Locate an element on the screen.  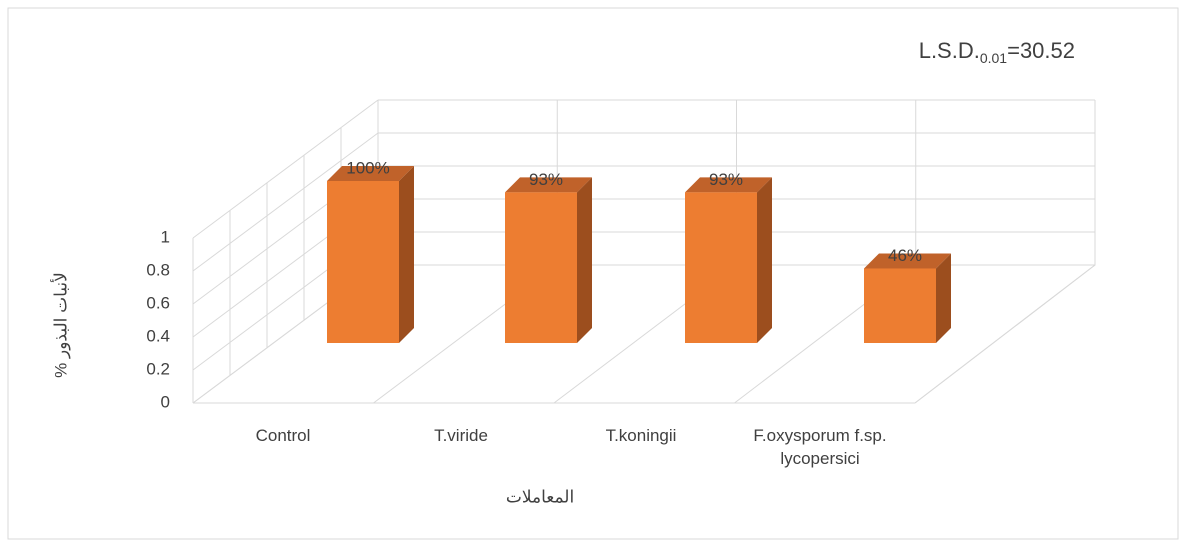
data-label: 100% is located at coordinates (367, 167).